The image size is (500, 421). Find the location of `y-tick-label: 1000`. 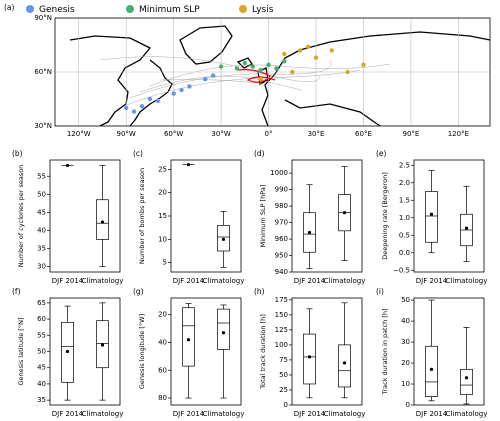

y-tick-label: 1000 is located at coordinates (279, 173).